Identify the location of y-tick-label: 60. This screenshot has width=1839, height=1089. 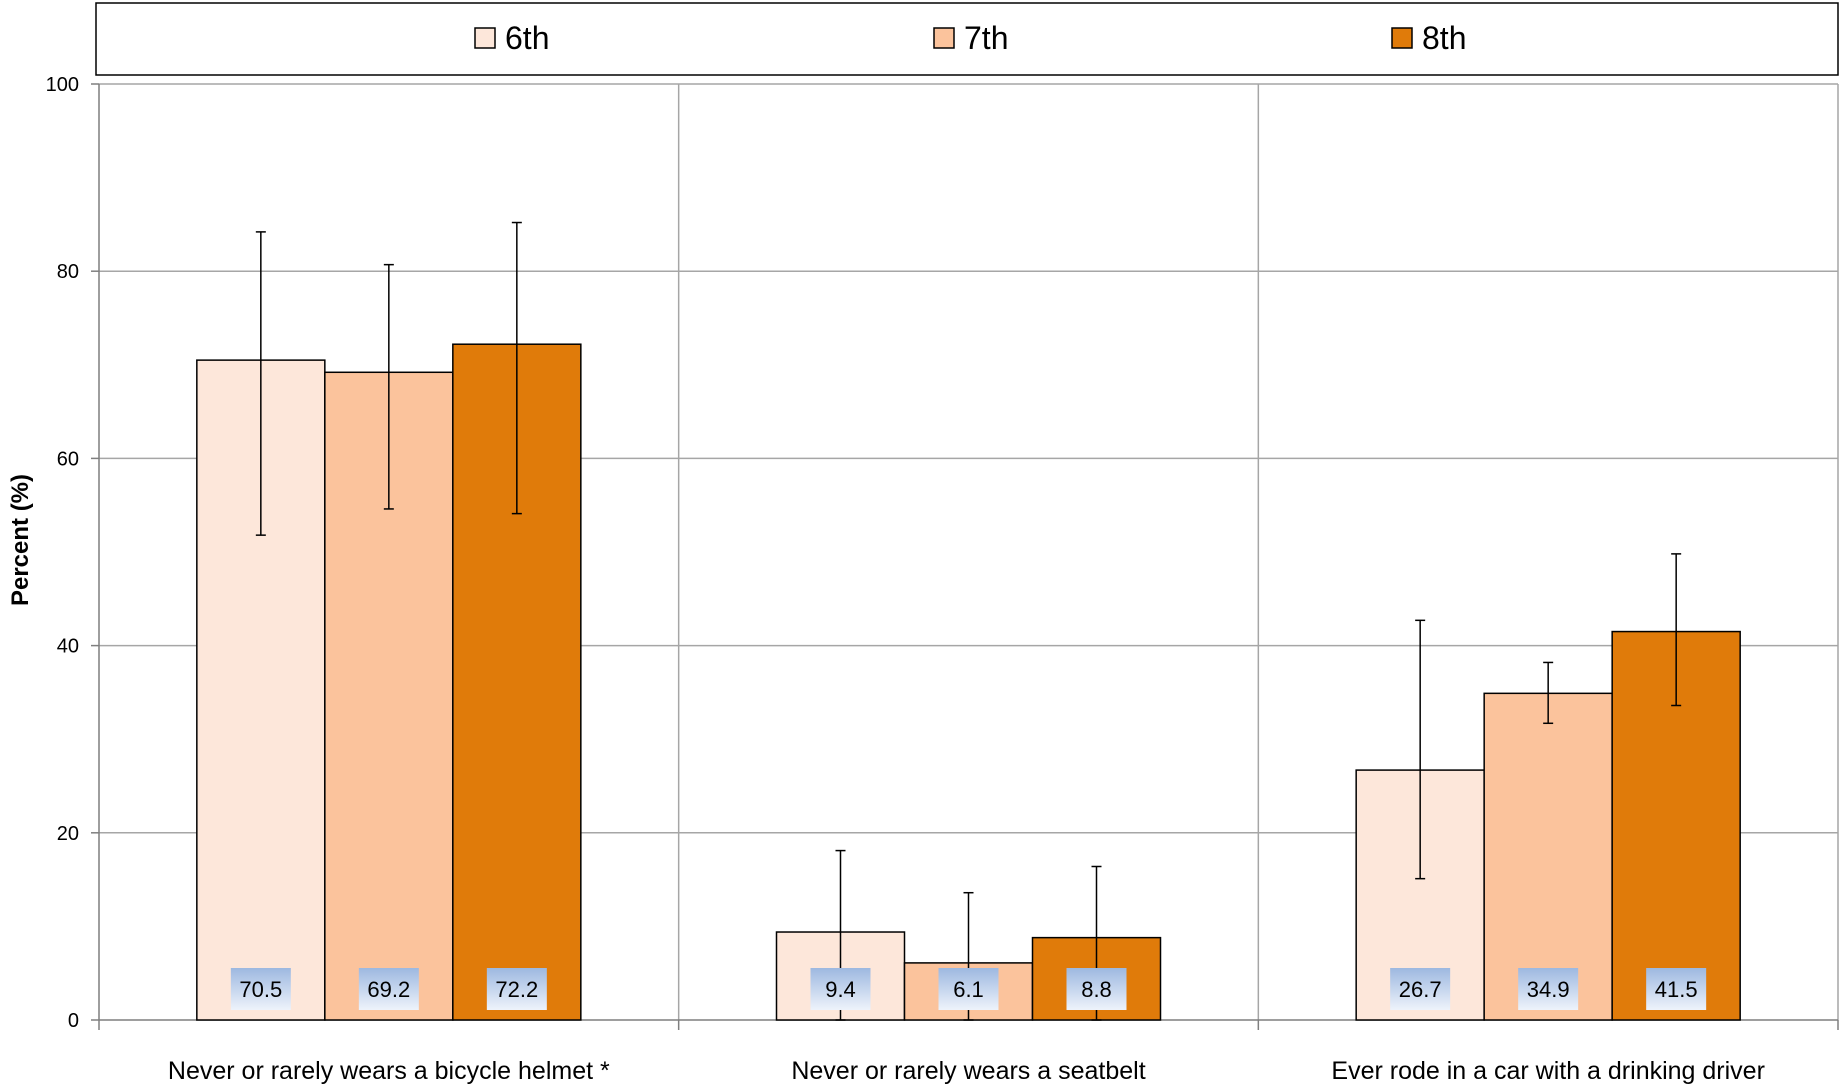
(68, 459).